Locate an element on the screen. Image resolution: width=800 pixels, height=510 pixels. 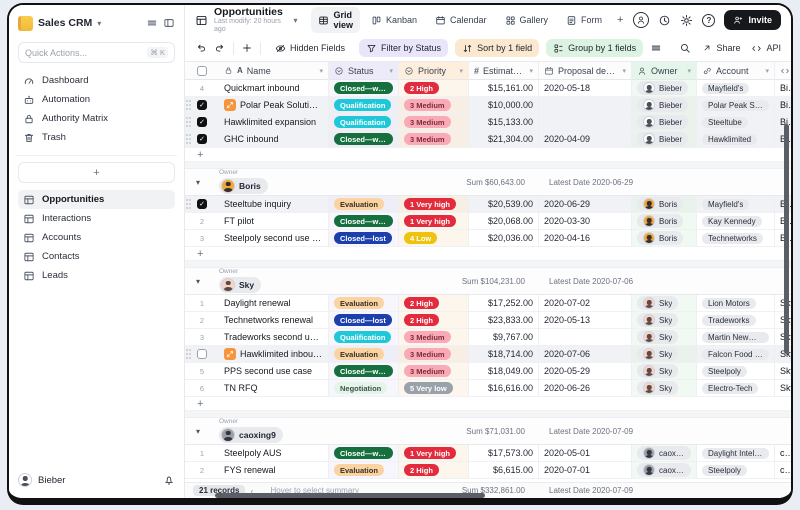
column-header-status: Status ▾ is located at coordinates (364, 71).